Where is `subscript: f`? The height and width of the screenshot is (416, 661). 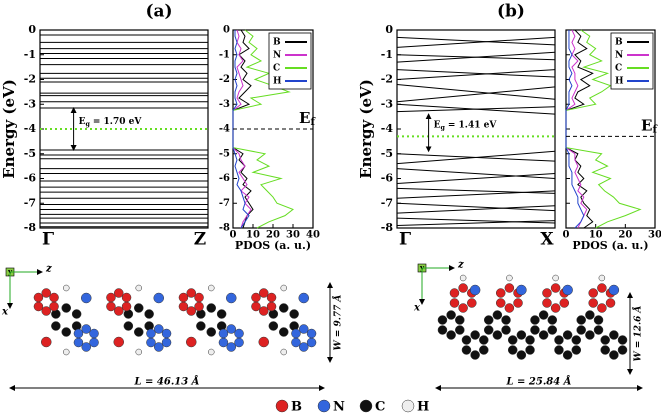
subscript: f is located at coordinates (313, 122).